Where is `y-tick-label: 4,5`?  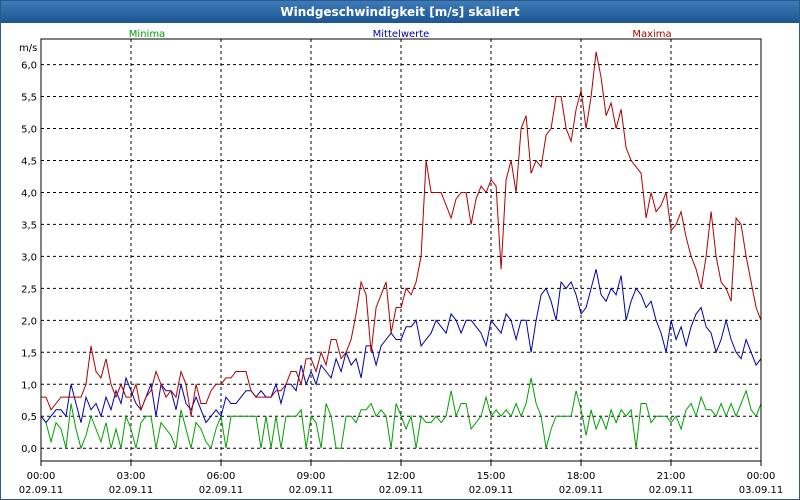
y-tick-label: 4,5 is located at coordinates (29, 161).